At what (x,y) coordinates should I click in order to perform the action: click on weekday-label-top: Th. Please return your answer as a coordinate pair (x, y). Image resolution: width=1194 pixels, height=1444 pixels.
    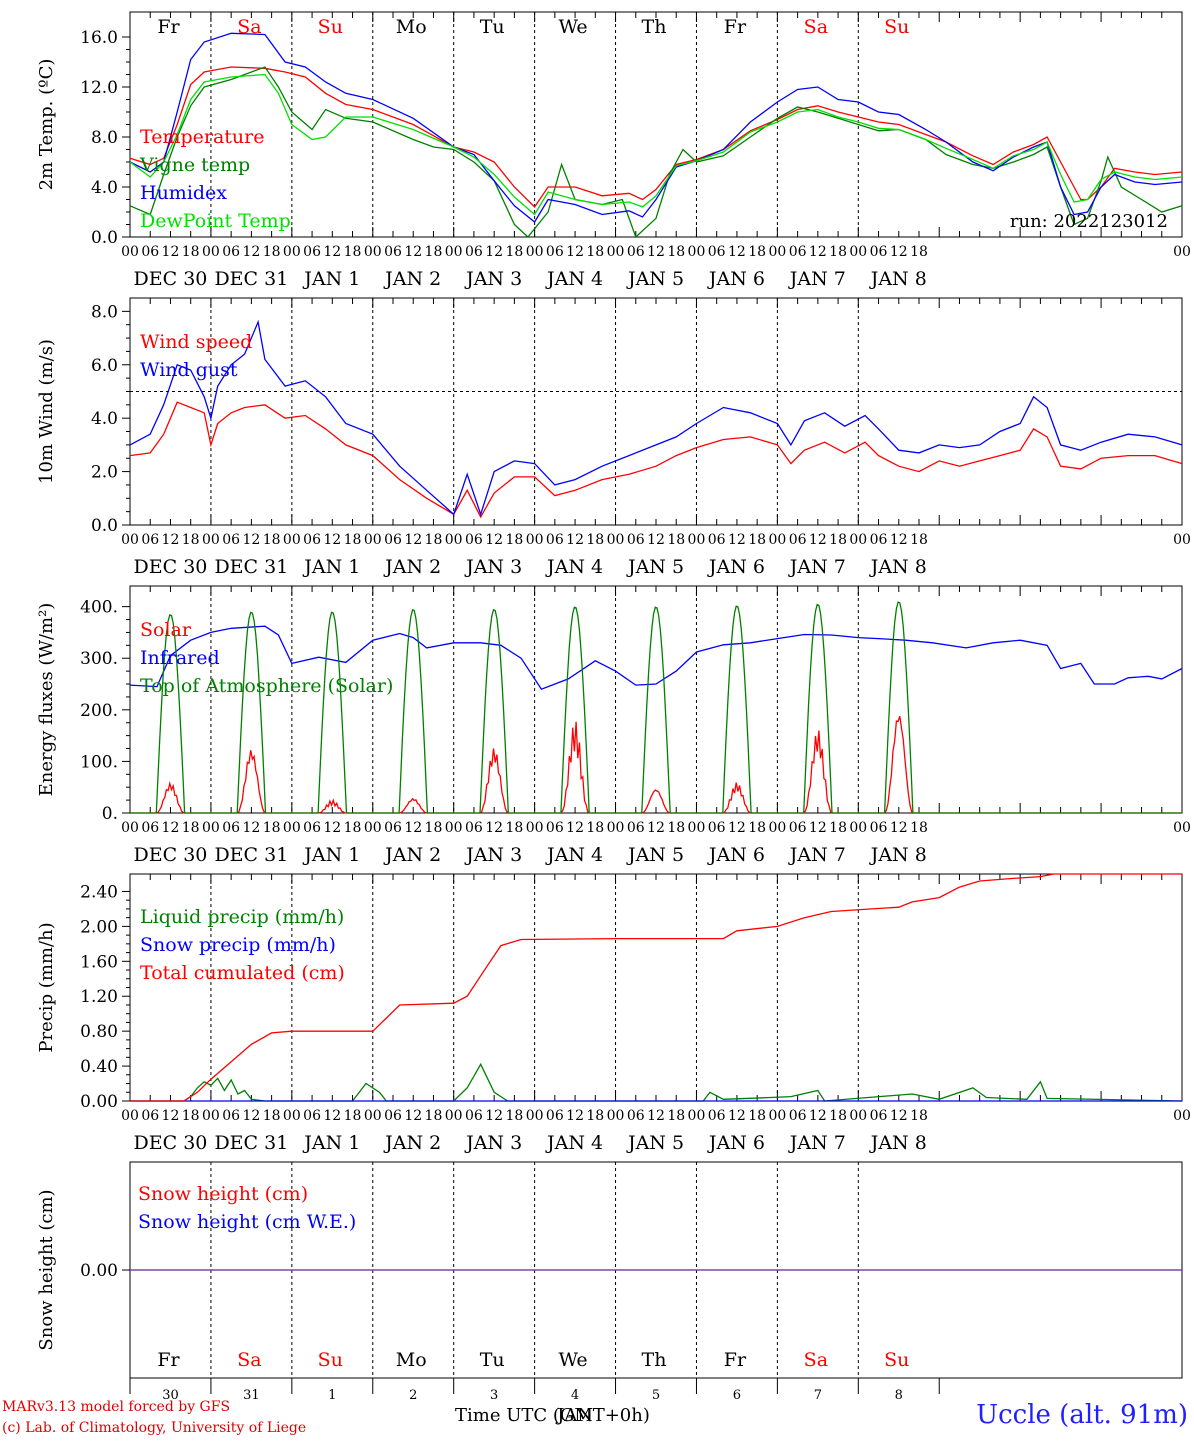
    Looking at the image, I should click on (654, 27).